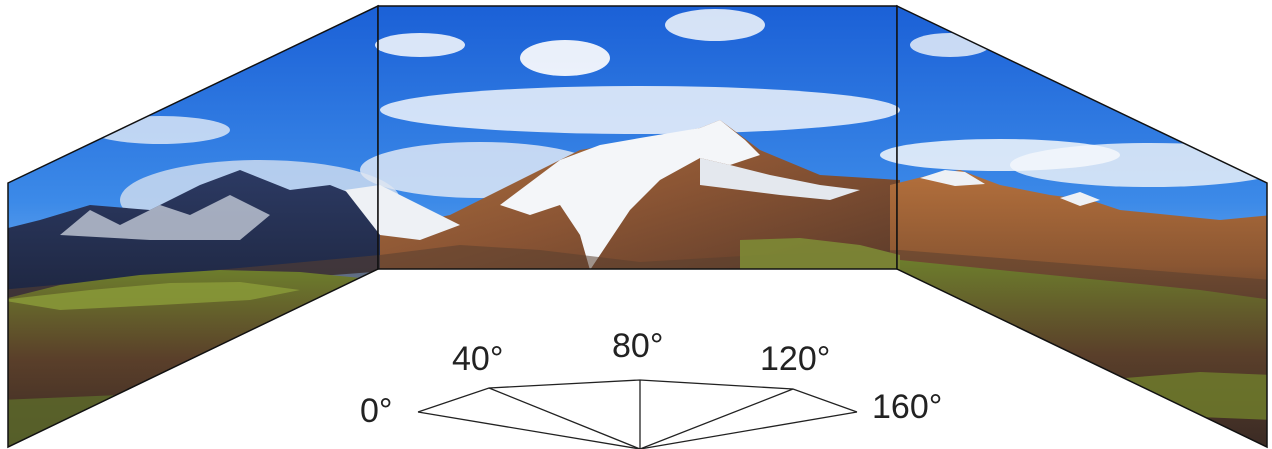 The image size is (1272, 449). I want to click on angle-arc-outline, so click(637, 396).